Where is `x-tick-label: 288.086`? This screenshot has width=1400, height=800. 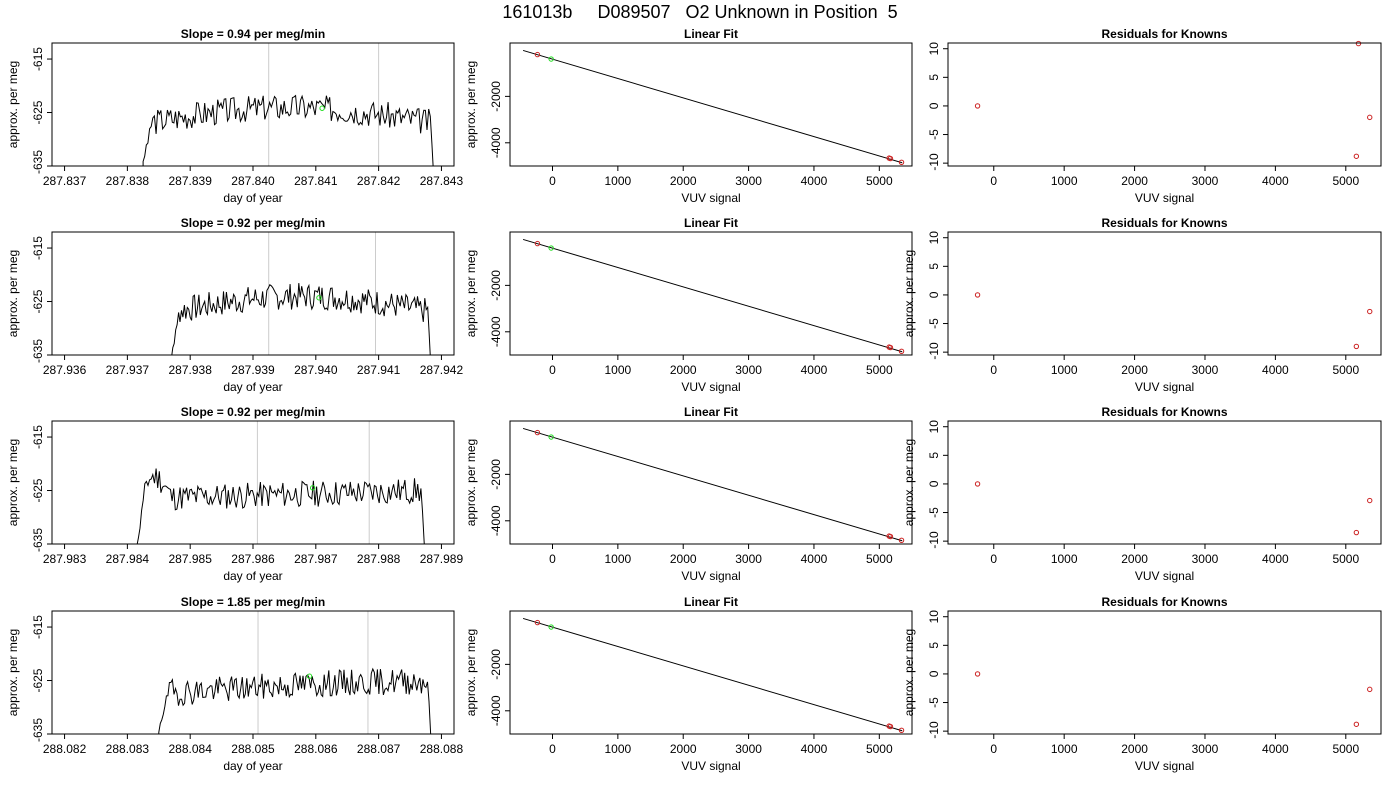
x-tick-label: 288.086 is located at coordinates (316, 749).